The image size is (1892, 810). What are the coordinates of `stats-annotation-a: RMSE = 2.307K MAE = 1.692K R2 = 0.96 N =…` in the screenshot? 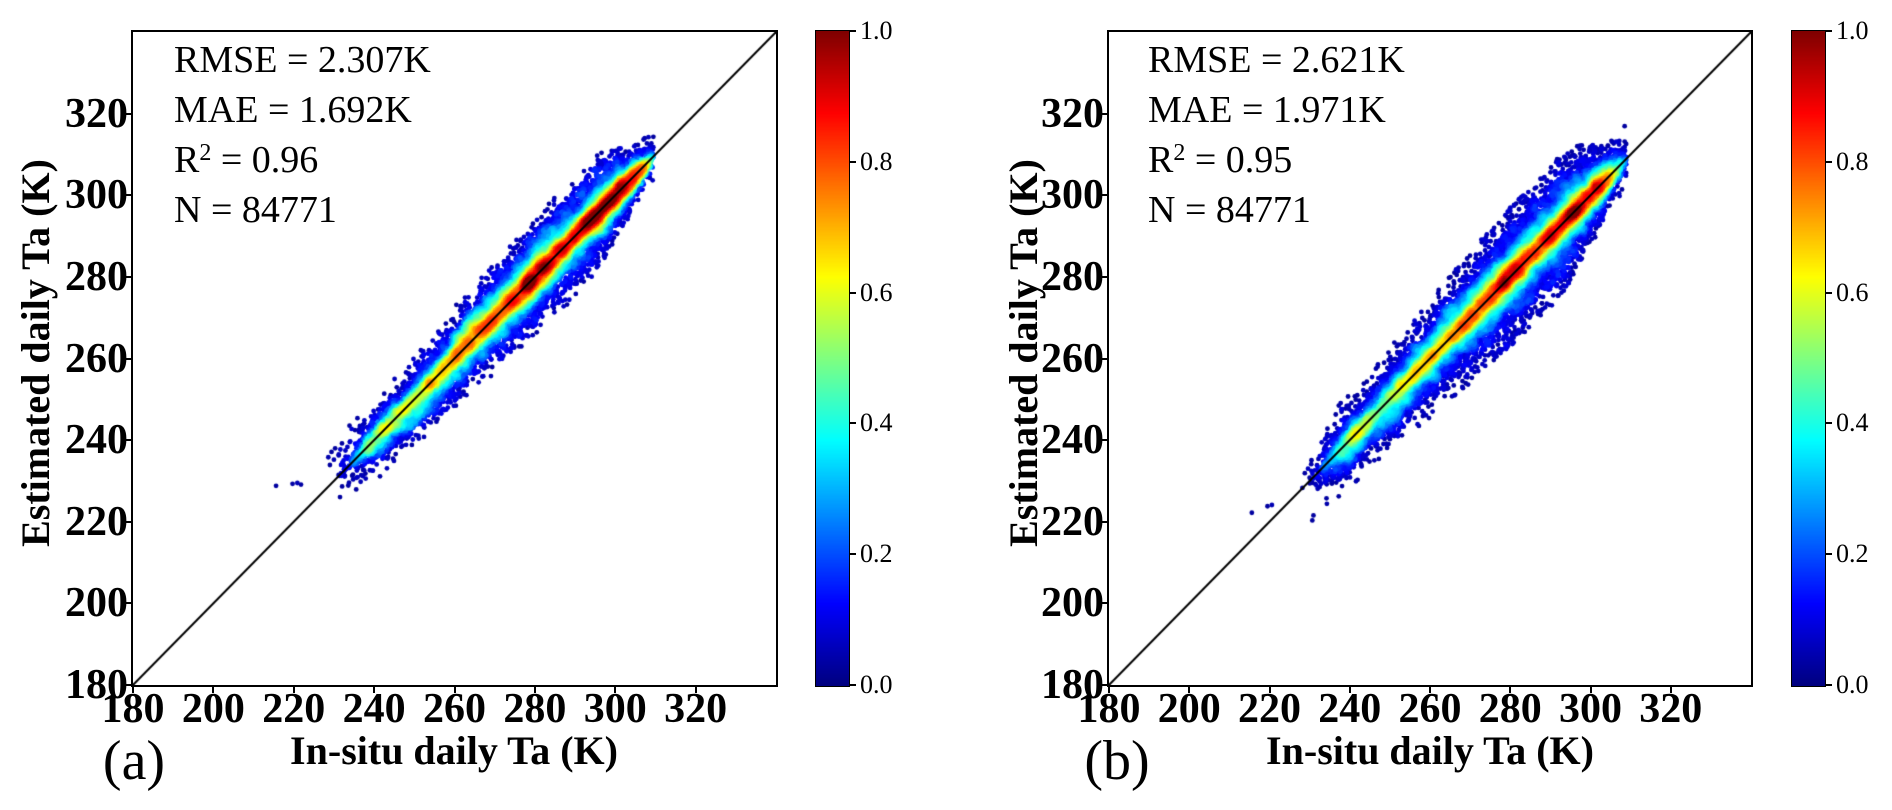 It's located at (302, 135).